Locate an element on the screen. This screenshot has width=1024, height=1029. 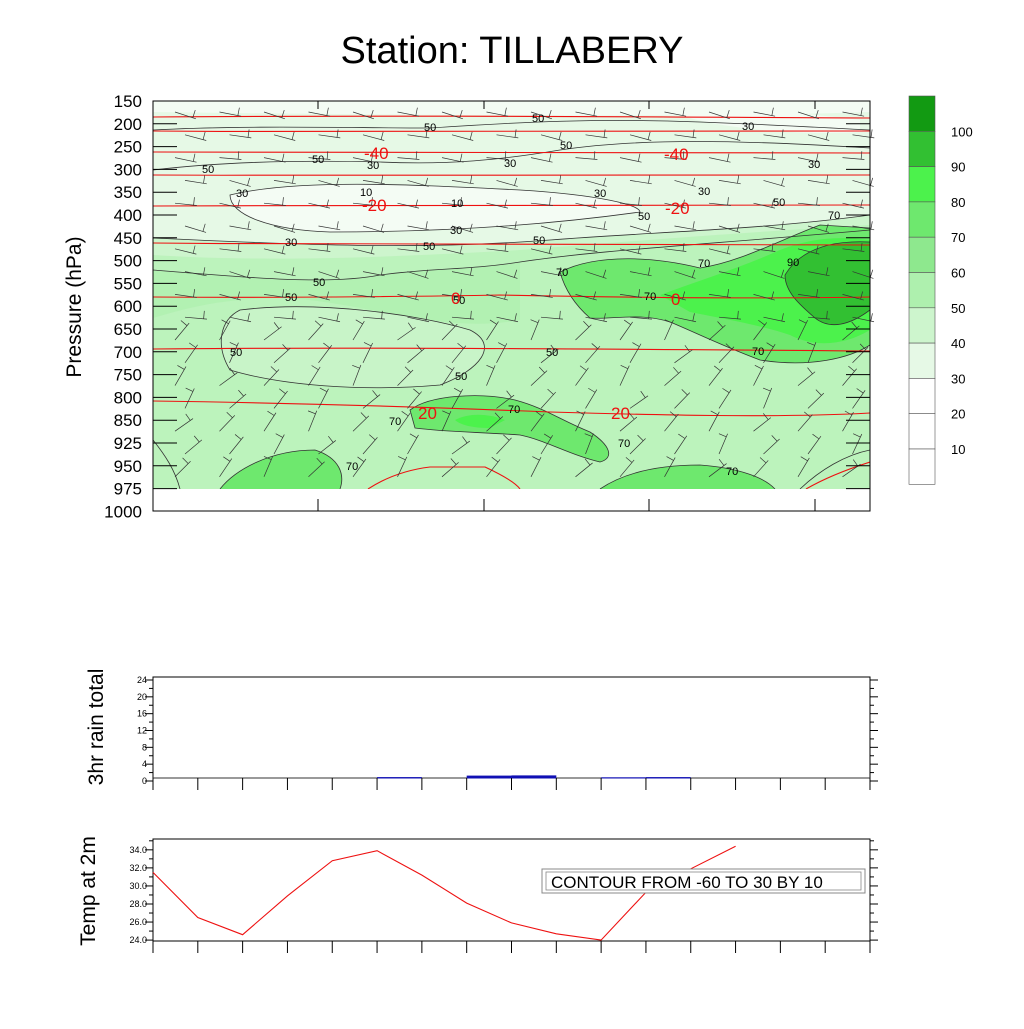
pressure-tick-label: 750 is located at coordinates (128, 375).